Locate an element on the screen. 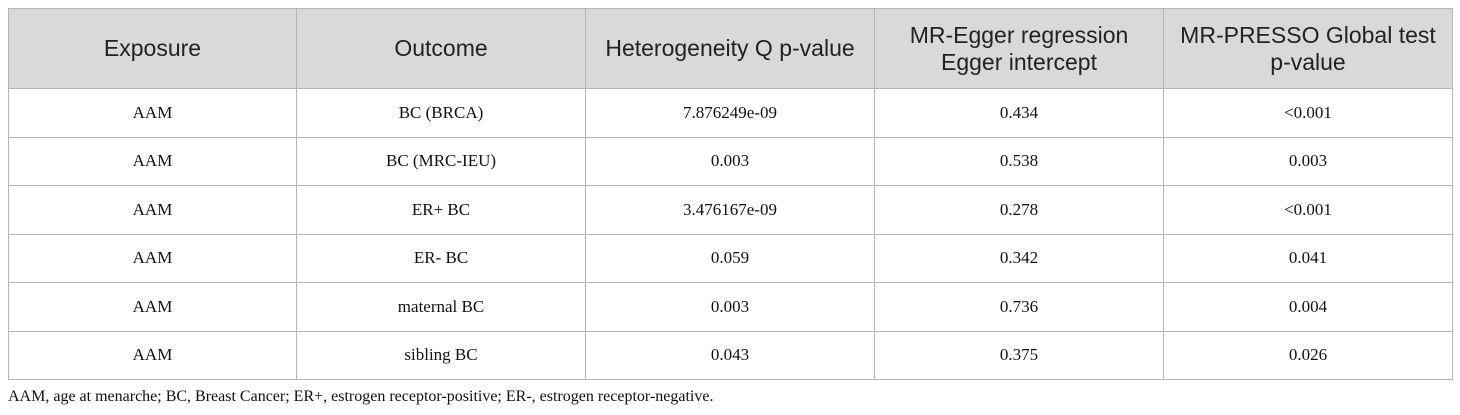 This screenshot has width=1460, height=415. table-cell-outcome: ER- BC is located at coordinates (441, 258).